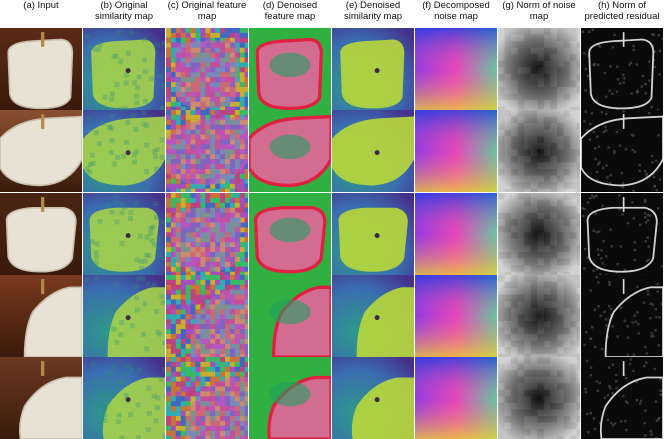  Describe the element at coordinates (622, 11) in the screenshot. I see `column-label-residual: (h) Norm of predicted residual` at that location.